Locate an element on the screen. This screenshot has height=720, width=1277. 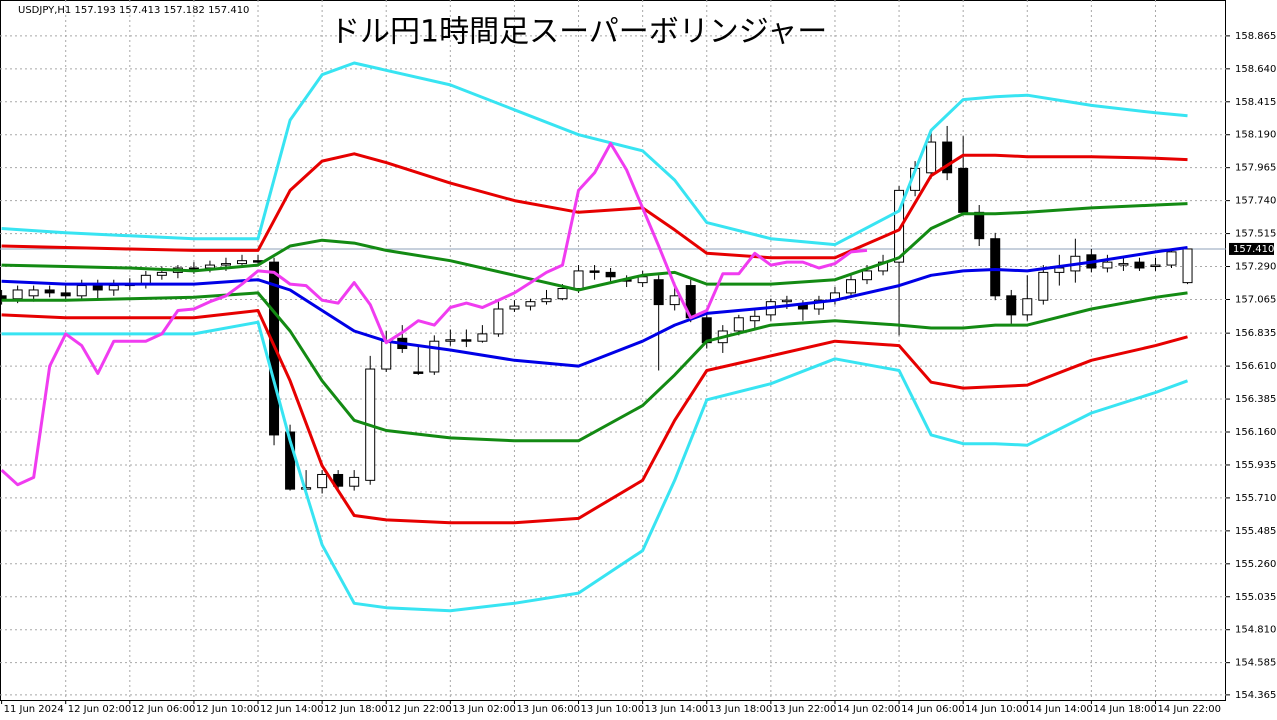
x-tick-label: 13 Jun 14:00 is located at coordinates (677, 709).